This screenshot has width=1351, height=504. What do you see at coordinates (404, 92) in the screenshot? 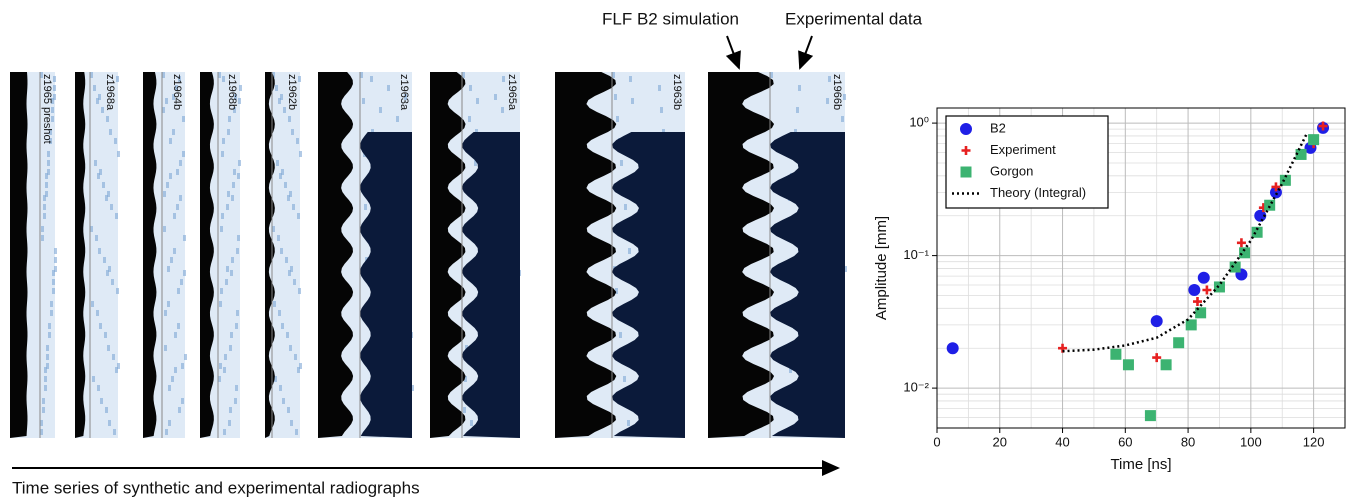
I see `strip-label: z1963a` at bounding box center [404, 92].